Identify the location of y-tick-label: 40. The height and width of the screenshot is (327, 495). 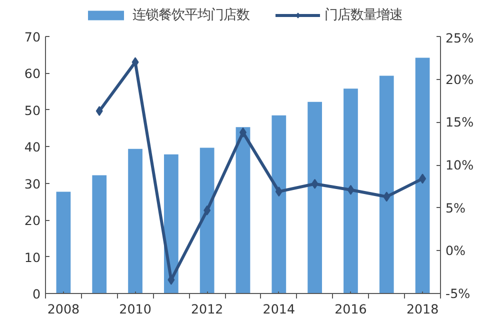
(32, 147).